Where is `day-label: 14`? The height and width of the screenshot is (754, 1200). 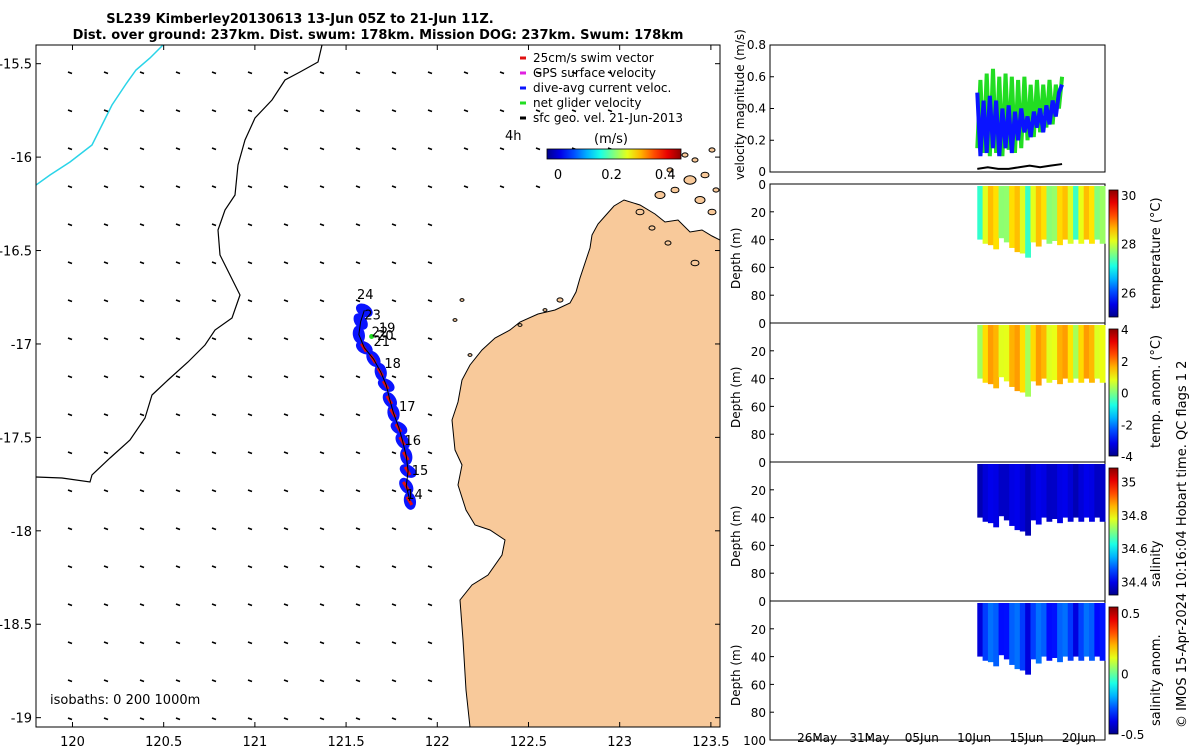
day-label: 14 is located at coordinates (414, 495).